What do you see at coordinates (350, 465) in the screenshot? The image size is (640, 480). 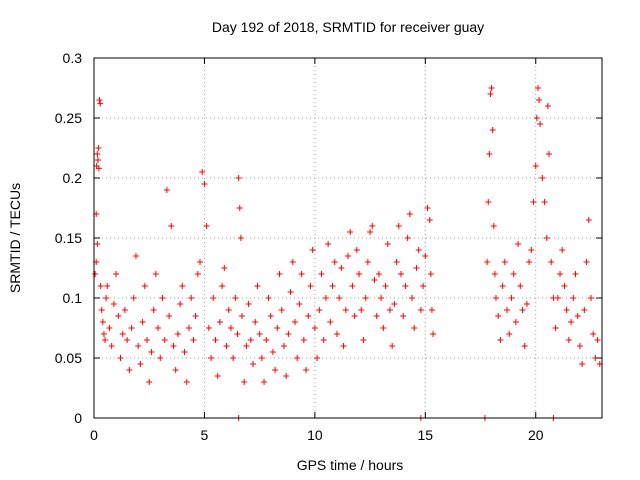 I see `x-axis-label: GPS time / hours` at bounding box center [350, 465].